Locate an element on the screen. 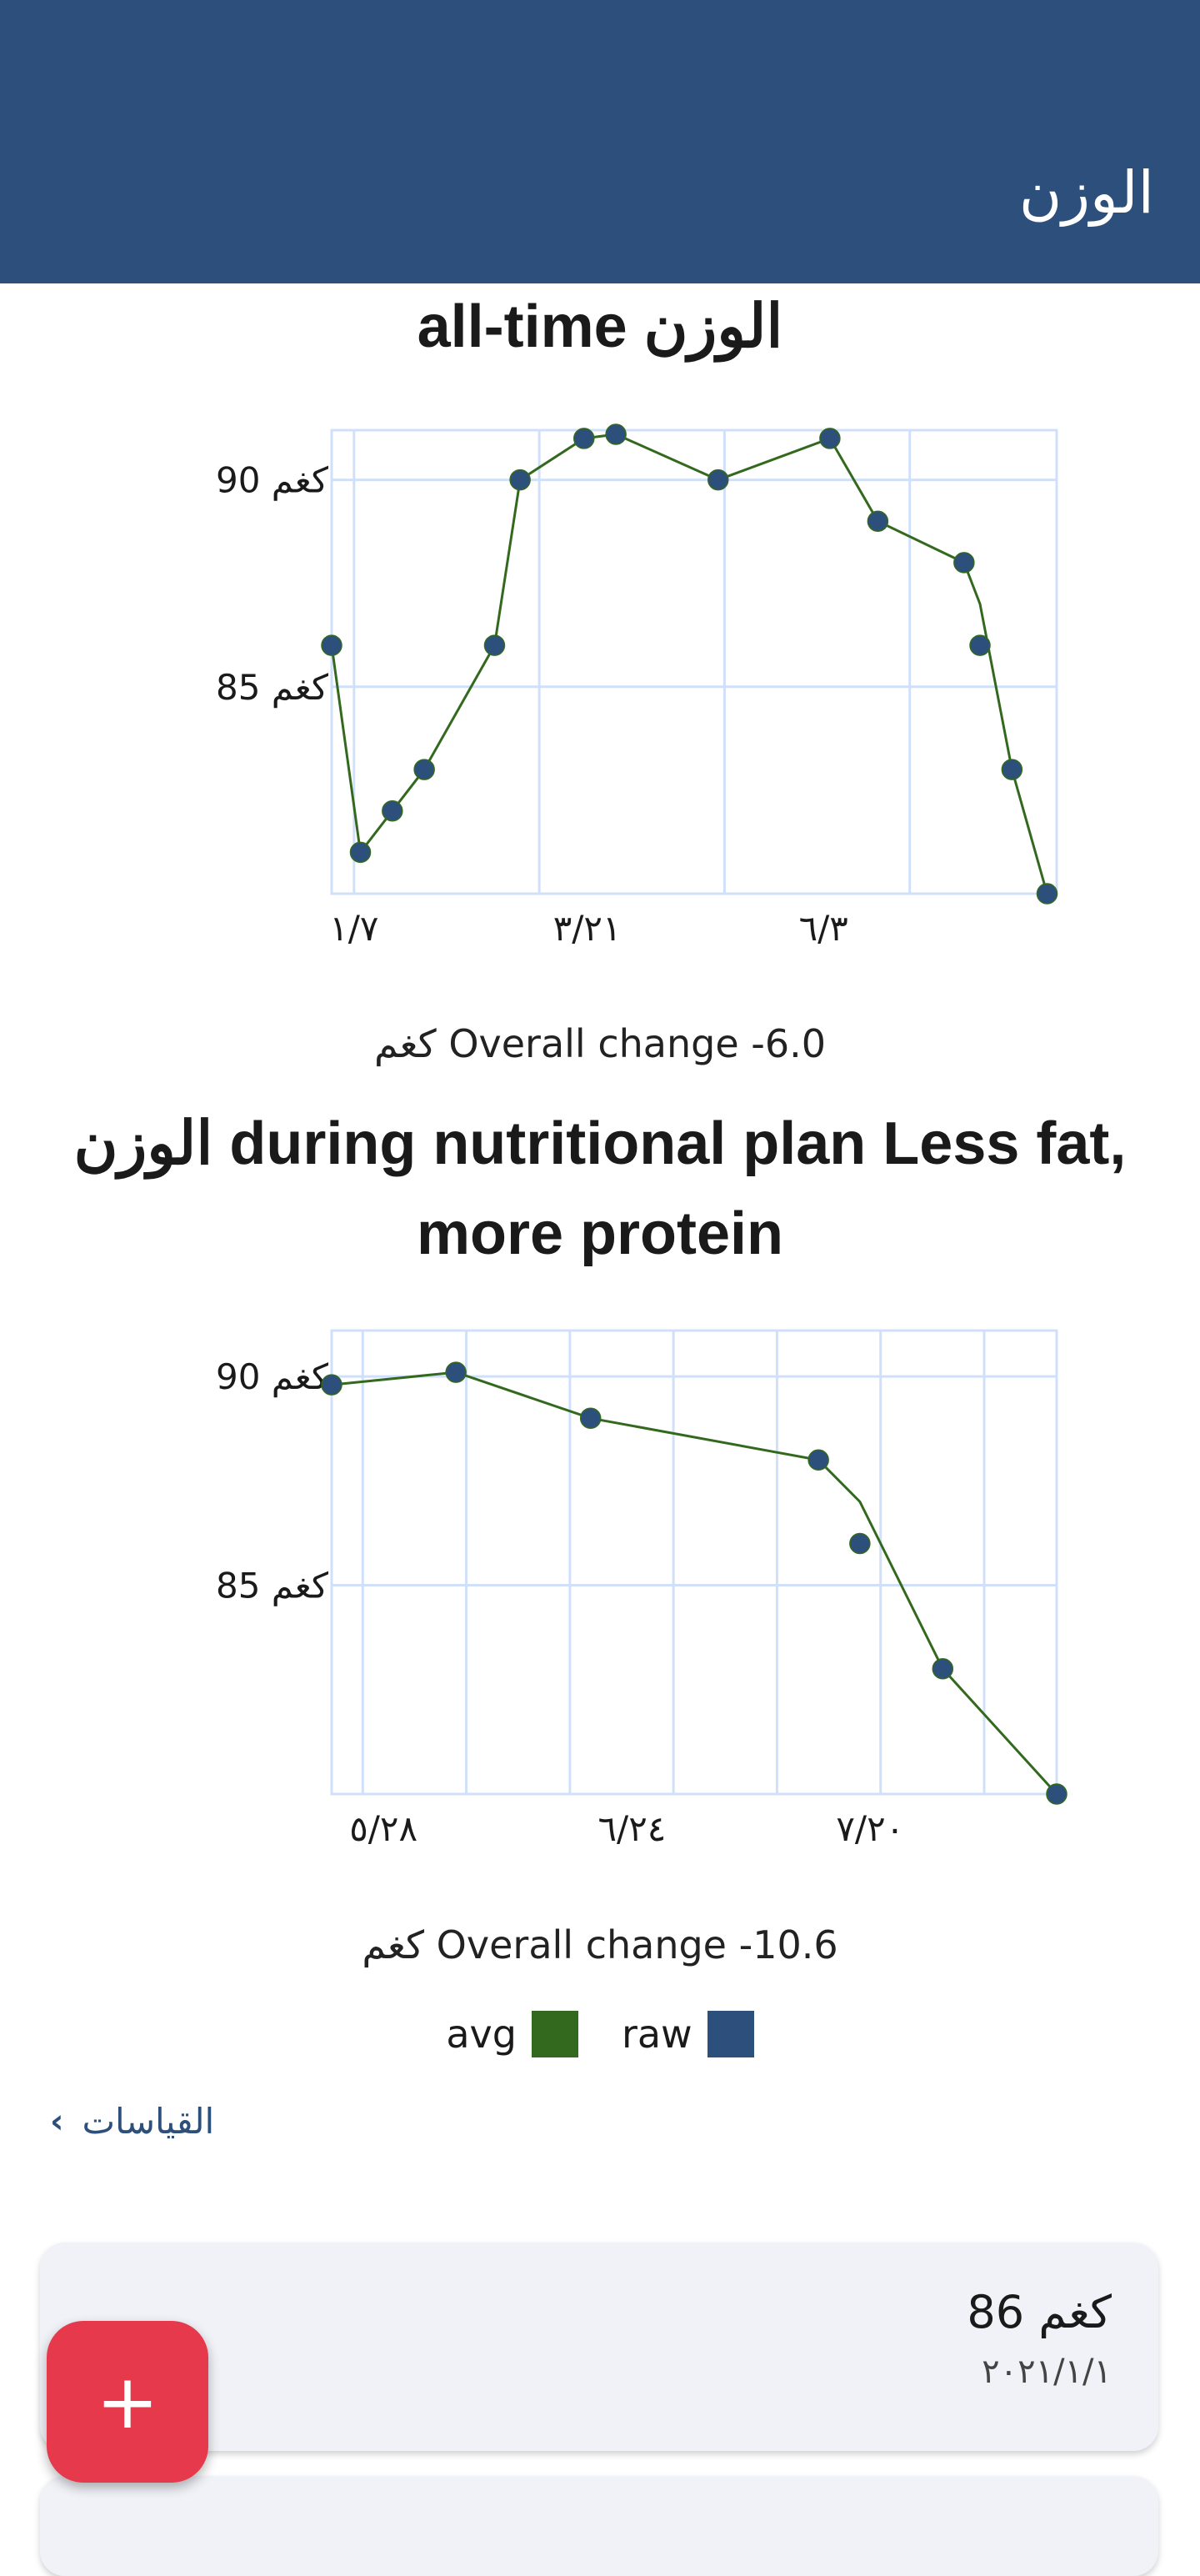  measurements-link-label: القياسات is located at coordinates (148, 2121).